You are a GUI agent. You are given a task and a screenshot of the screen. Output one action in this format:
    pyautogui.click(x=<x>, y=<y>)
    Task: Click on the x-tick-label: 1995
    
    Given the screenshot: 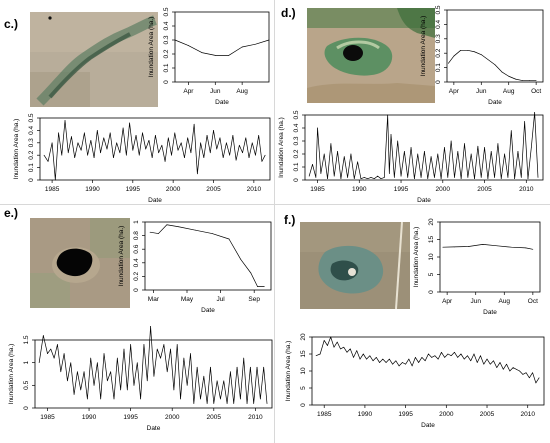 What is the action you would take?
    pyautogui.click(x=405, y=414)
    